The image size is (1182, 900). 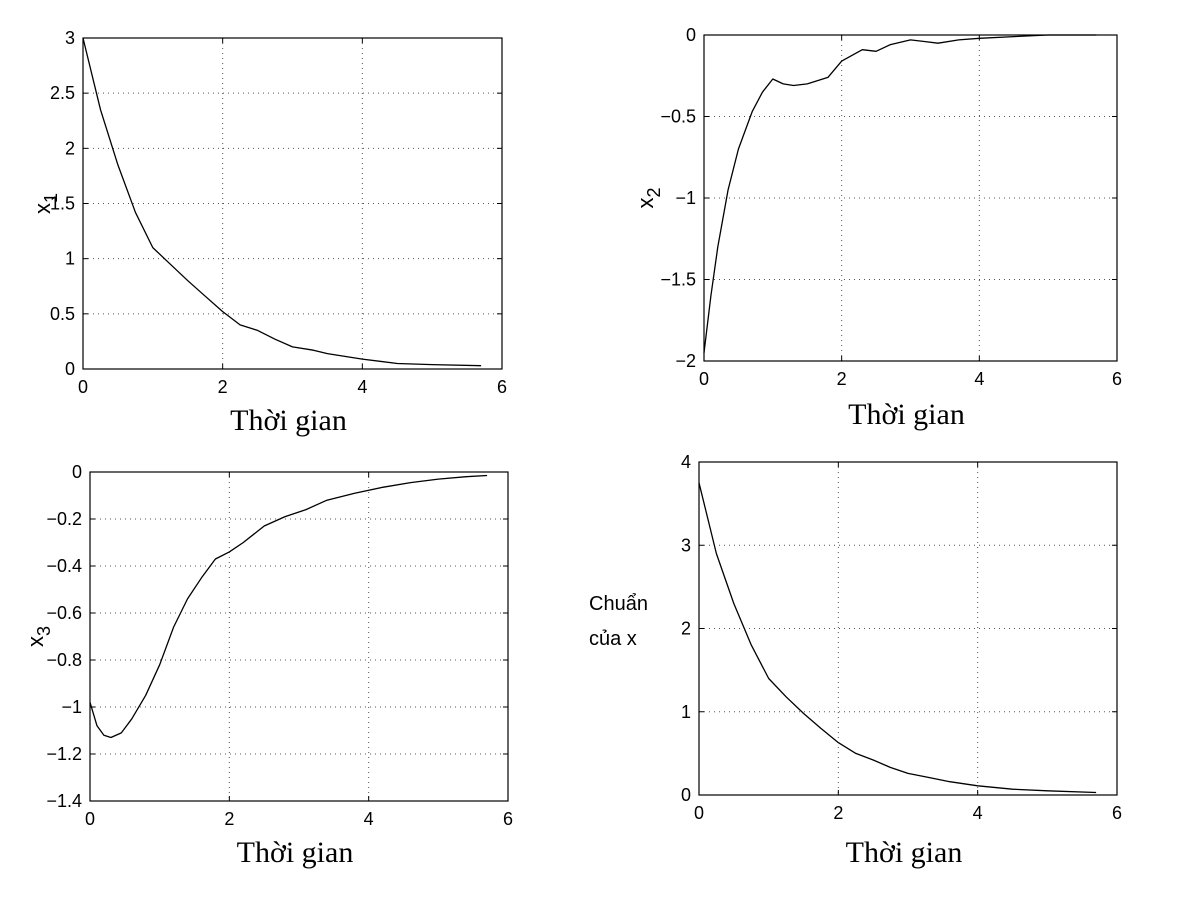 I want to click on y-tick-label: −1.4, so click(x=64, y=801).